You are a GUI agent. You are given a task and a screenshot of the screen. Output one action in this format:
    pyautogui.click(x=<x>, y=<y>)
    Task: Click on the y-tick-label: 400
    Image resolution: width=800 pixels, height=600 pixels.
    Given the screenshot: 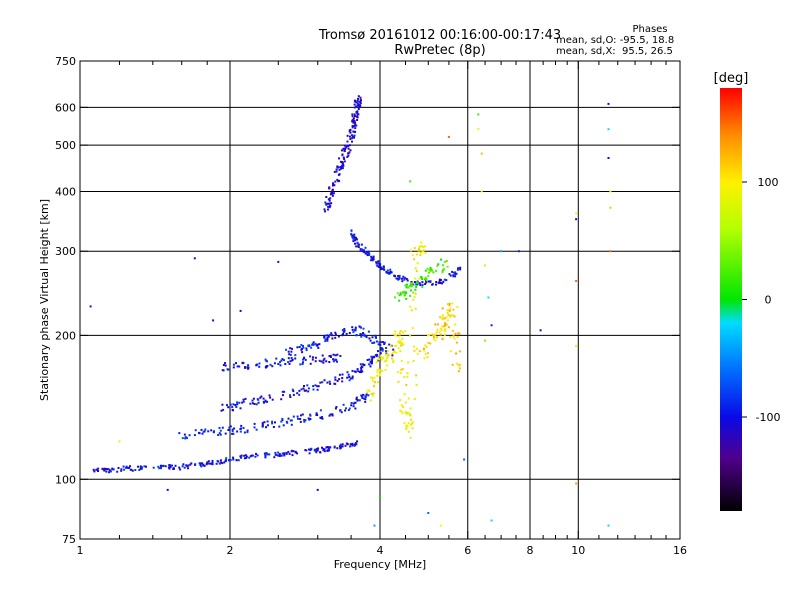 What is the action you would take?
    pyautogui.click(x=65, y=191)
    